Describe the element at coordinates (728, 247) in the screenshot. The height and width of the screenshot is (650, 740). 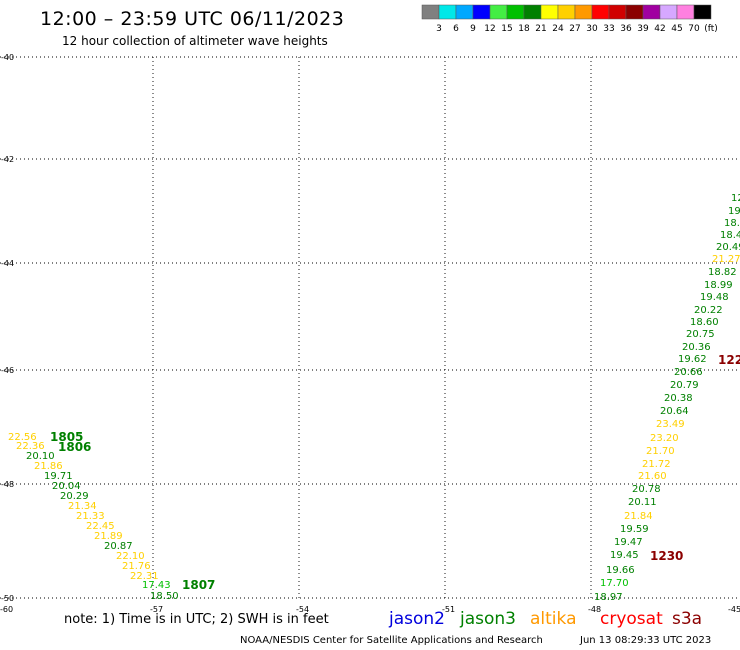
I see `swh-value: 20.49` at that location.